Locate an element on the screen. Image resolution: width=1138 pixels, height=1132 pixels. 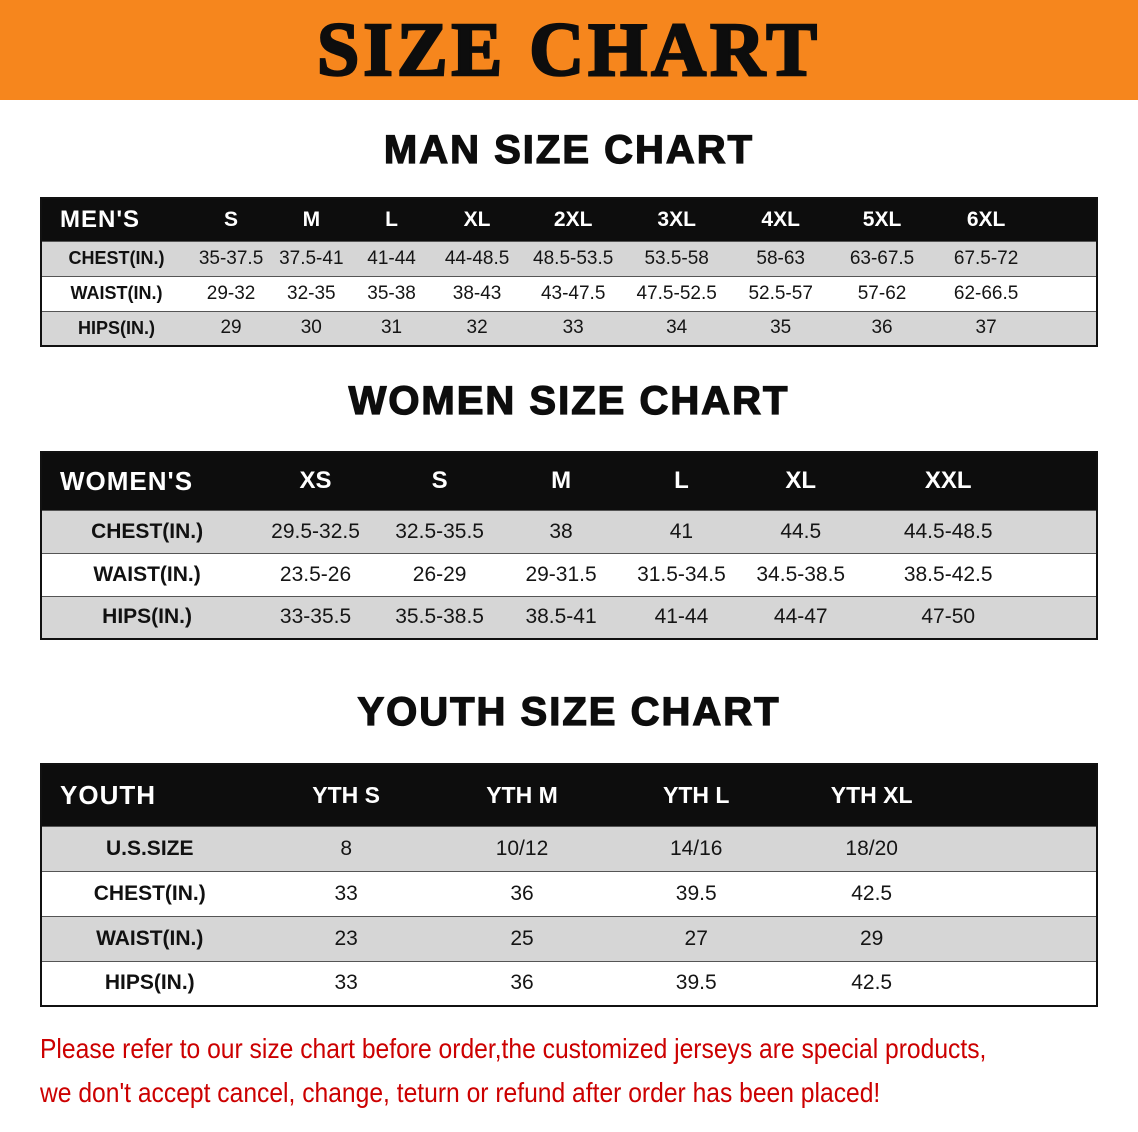
column-header: YTH L is located at coordinates (696, 794).